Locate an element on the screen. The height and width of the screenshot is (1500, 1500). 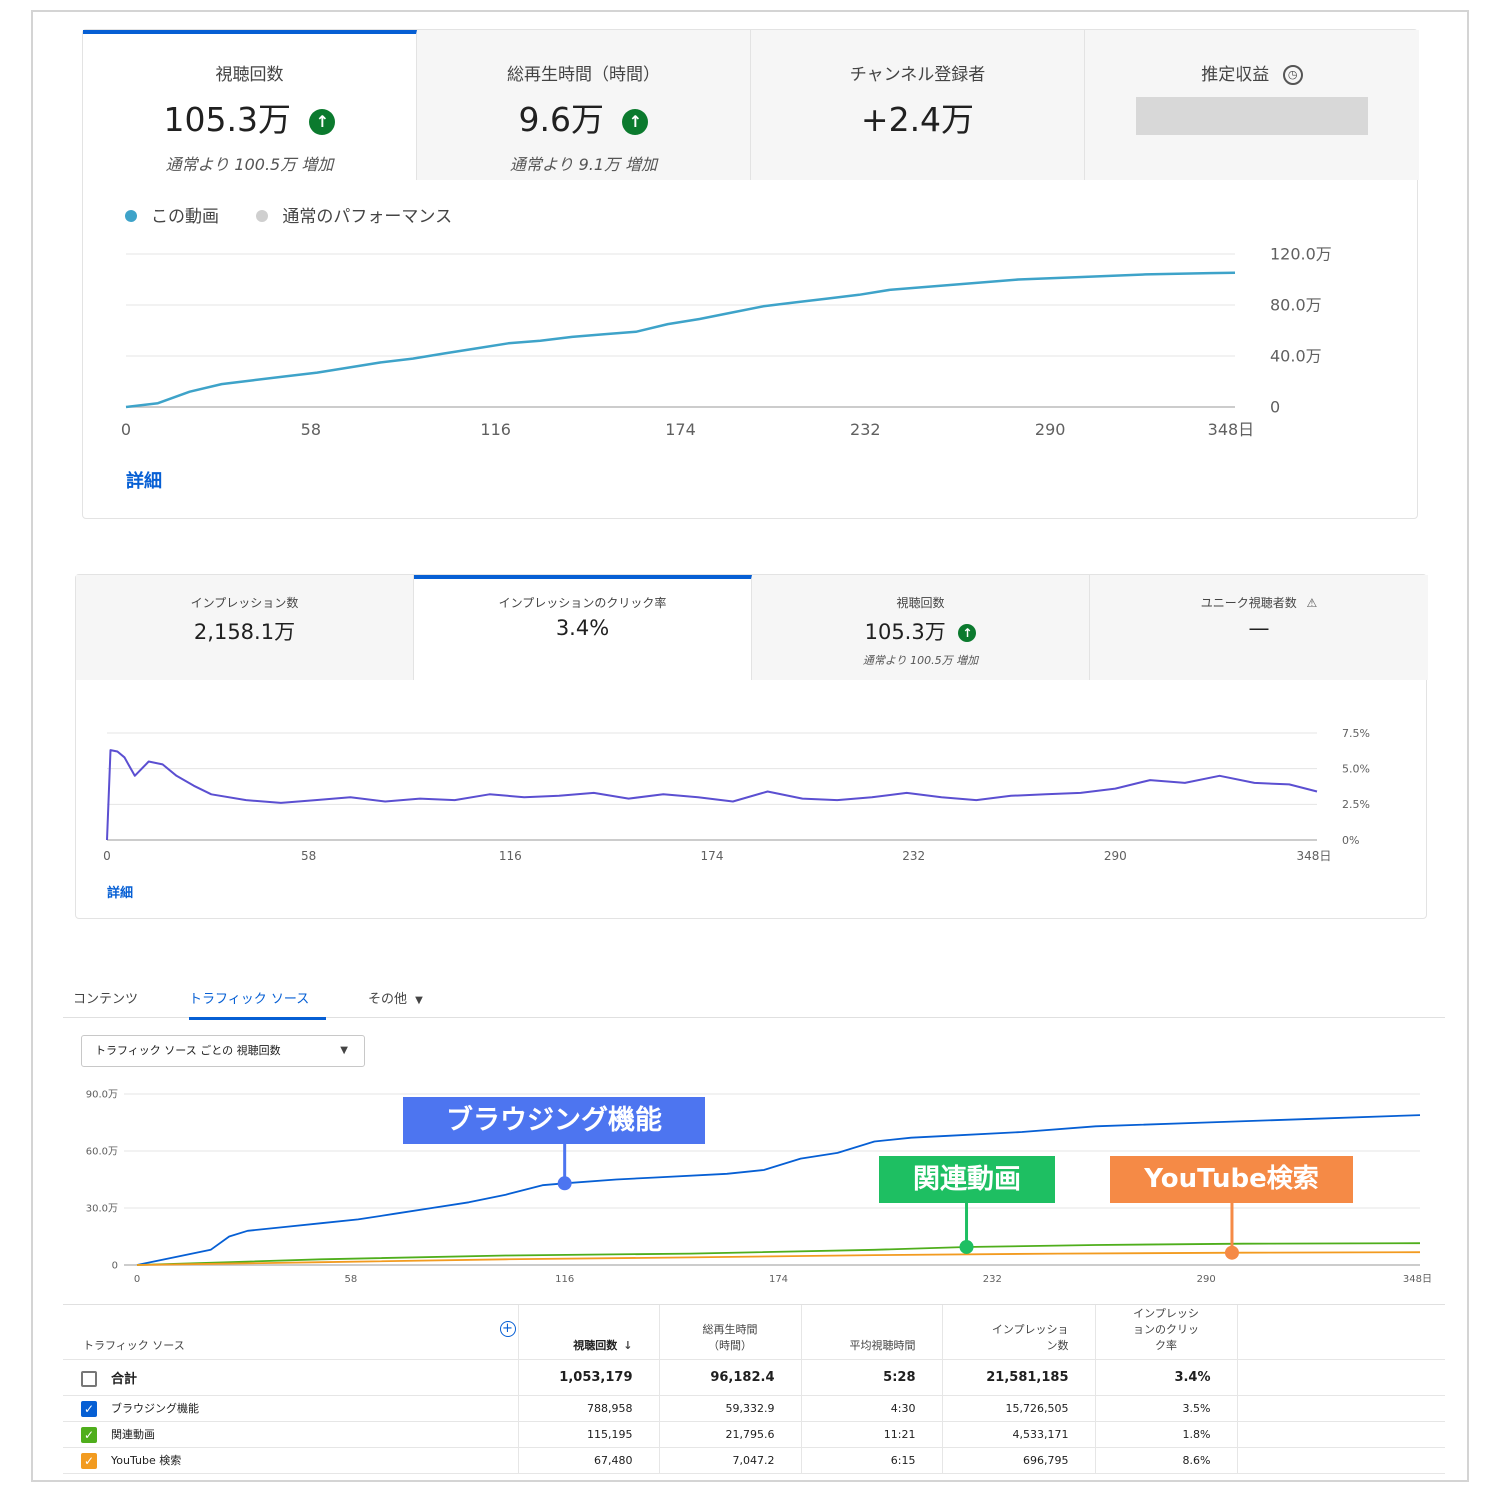
clock-icon: ◷ is located at coordinates (1292, 75).